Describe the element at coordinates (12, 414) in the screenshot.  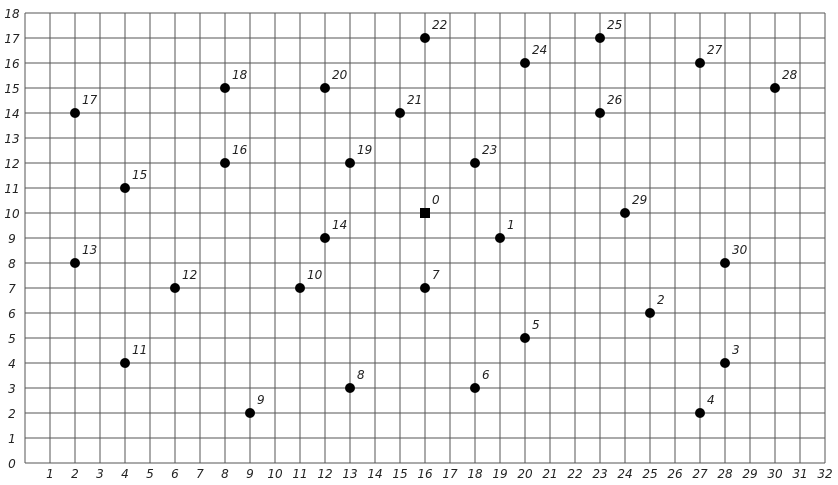
I see `y-tick-label: 2` at that location.